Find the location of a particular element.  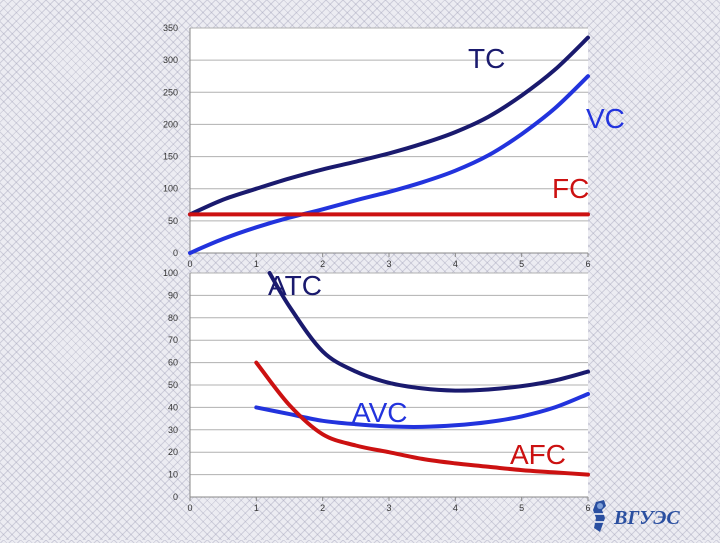

university-emblem-icon is located at coordinates (599, 516).